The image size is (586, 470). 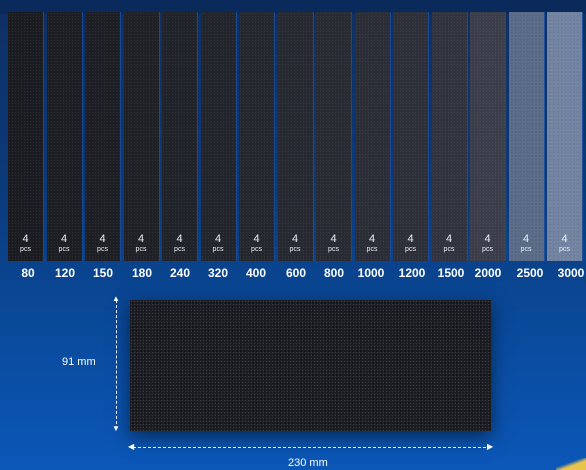 I want to click on sandpaper-sheet-1000: 4 pcs, so click(x=372, y=136).